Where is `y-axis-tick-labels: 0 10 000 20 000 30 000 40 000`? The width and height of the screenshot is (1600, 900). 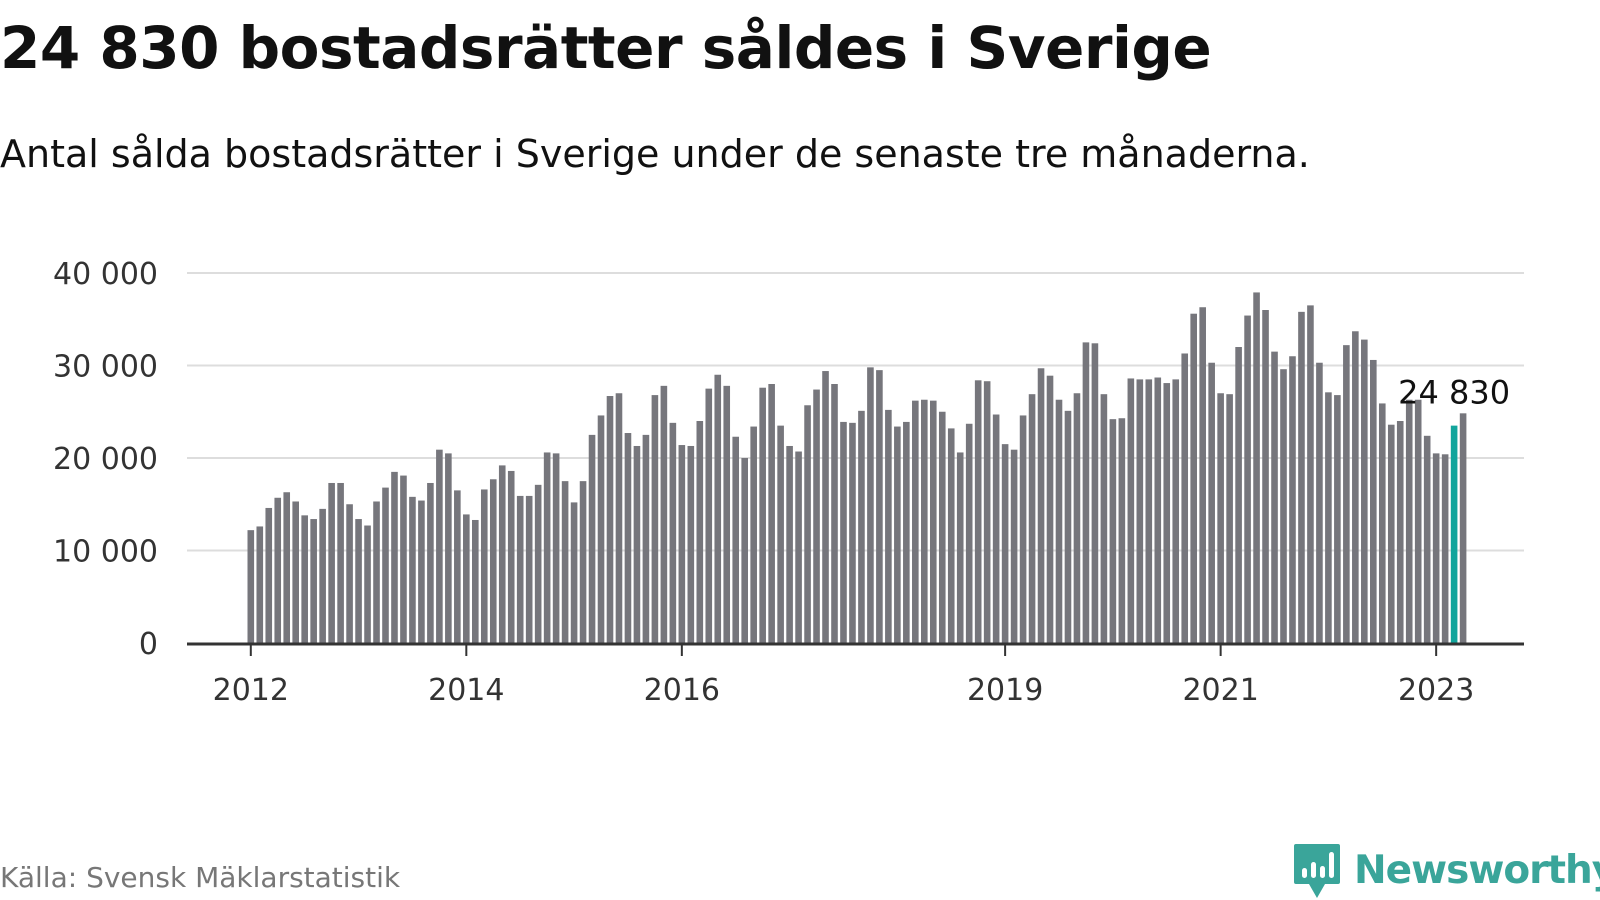 y-axis-tick-labels: 0 10 000 20 000 30 000 40 000 is located at coordinates (105, 459).